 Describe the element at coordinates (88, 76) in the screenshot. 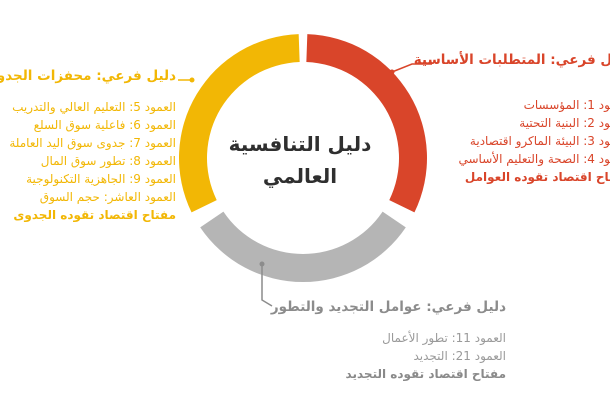

I see `efficiency-enhancers-heading: دليل فرعي: محفزات الجدوى` at that location.